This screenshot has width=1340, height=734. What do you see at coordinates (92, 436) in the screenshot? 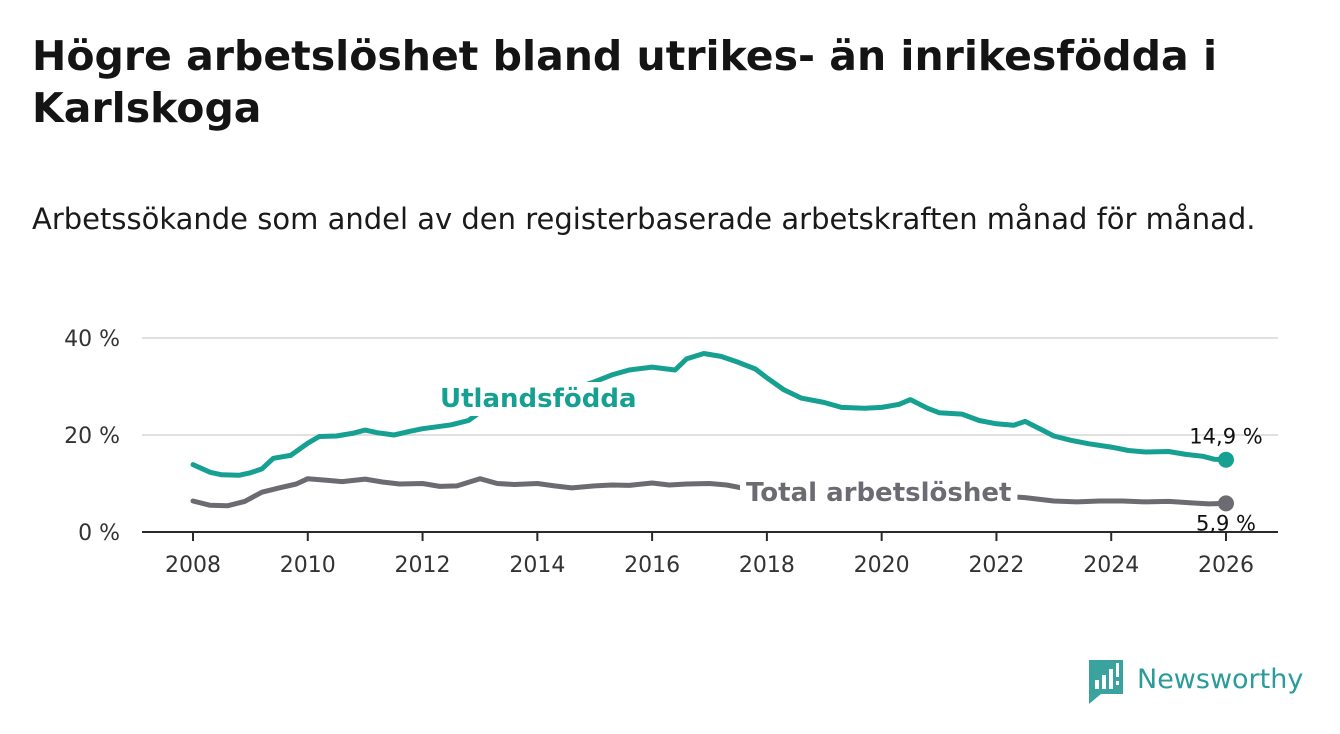
I see `y-tick-label: 20 %` at bounding box center [92, 436].